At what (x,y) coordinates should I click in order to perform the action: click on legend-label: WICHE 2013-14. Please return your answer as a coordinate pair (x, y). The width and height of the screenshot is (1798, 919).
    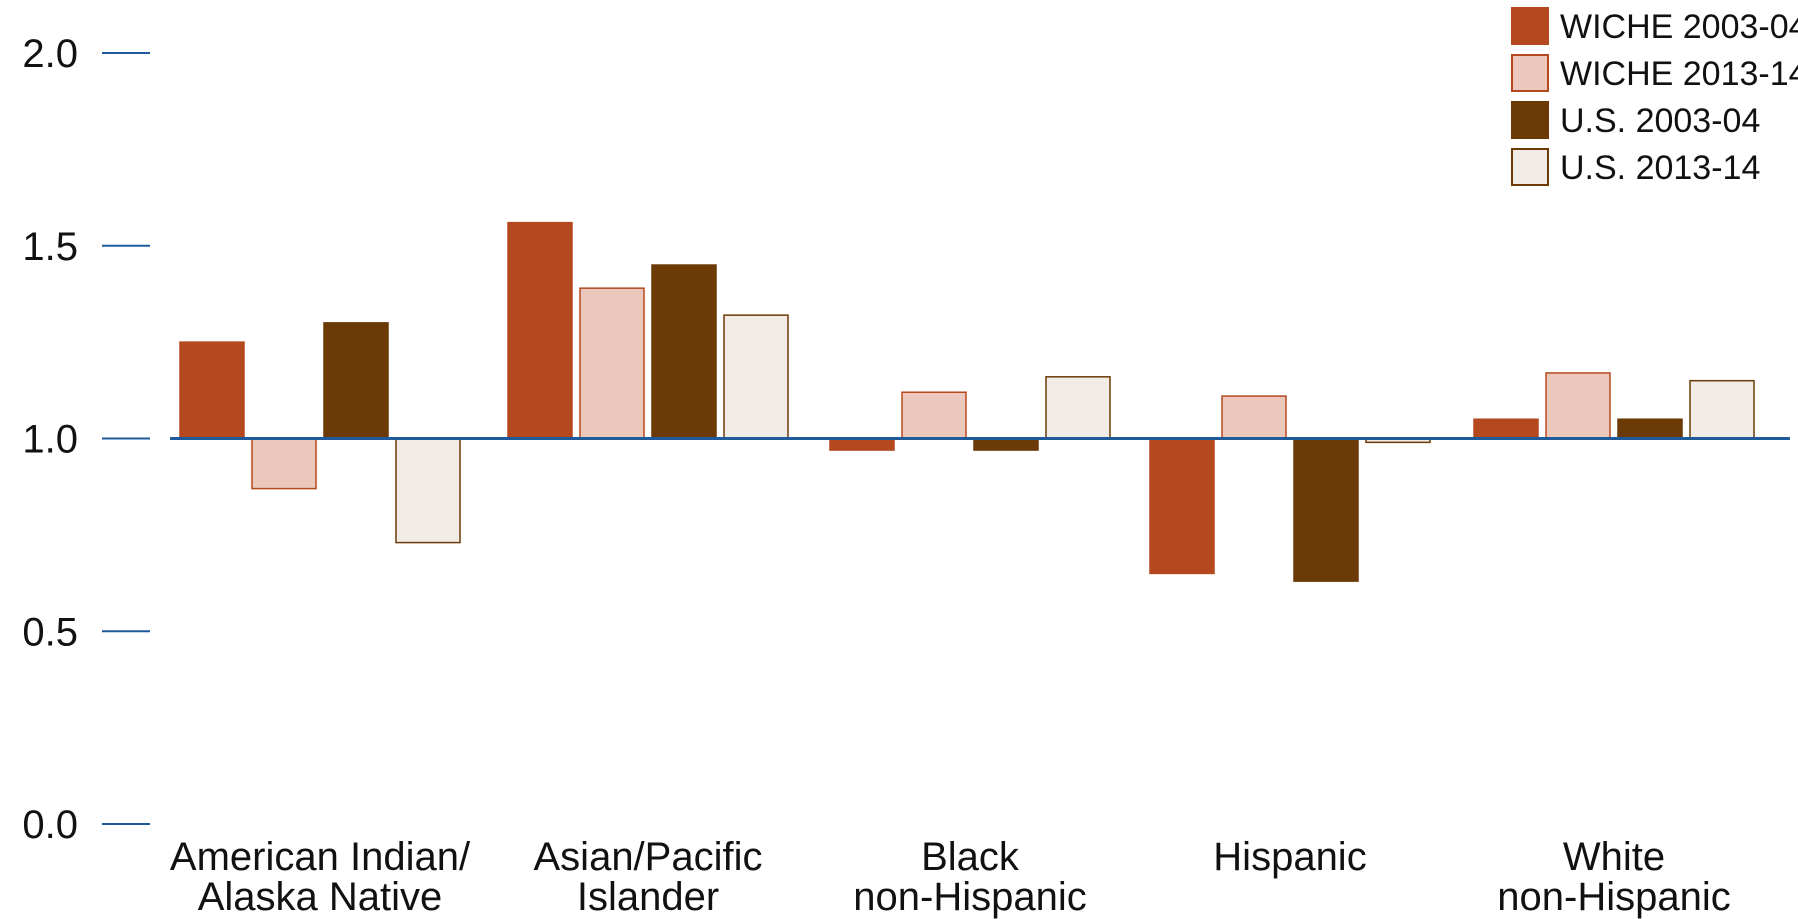
    Looking at the image, I should click on (1679, 74).